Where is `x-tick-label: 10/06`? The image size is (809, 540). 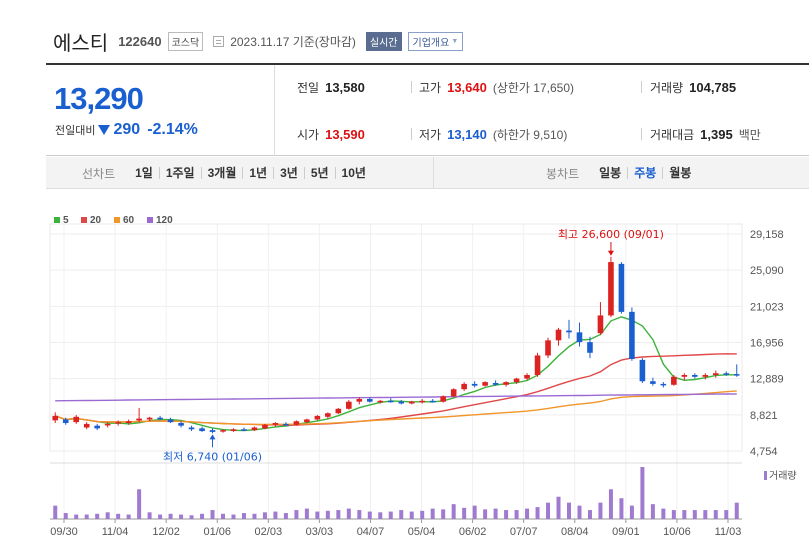 x-tick-label: 10/06 is located at coordinates (677, 532).